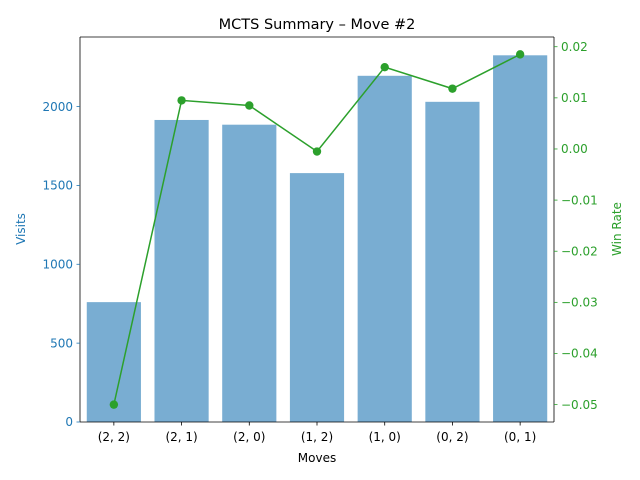 Image resolution: width=640 pixels, height=480 pixels. What do you see at coordinates (574, 47) in the screenshot?
I see `y-right-tick-label-7: 0.02` at bounding box center [574, 47].